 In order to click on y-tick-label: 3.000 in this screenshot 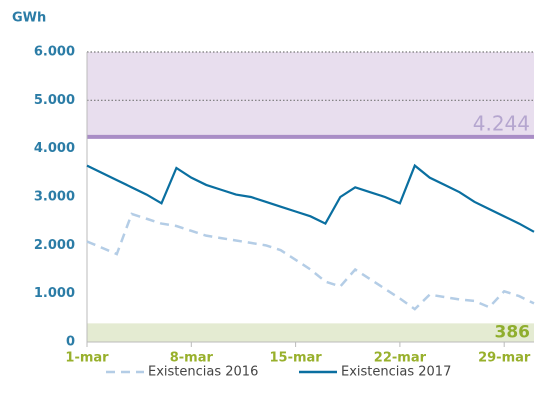, I will do `click(54, 197)`.